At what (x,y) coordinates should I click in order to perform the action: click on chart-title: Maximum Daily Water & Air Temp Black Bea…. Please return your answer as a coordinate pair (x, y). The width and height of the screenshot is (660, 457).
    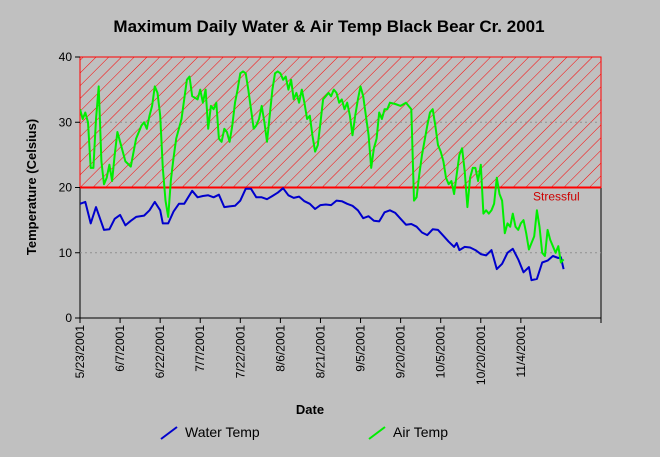
    Looking at the image, I should click on (328, 26).